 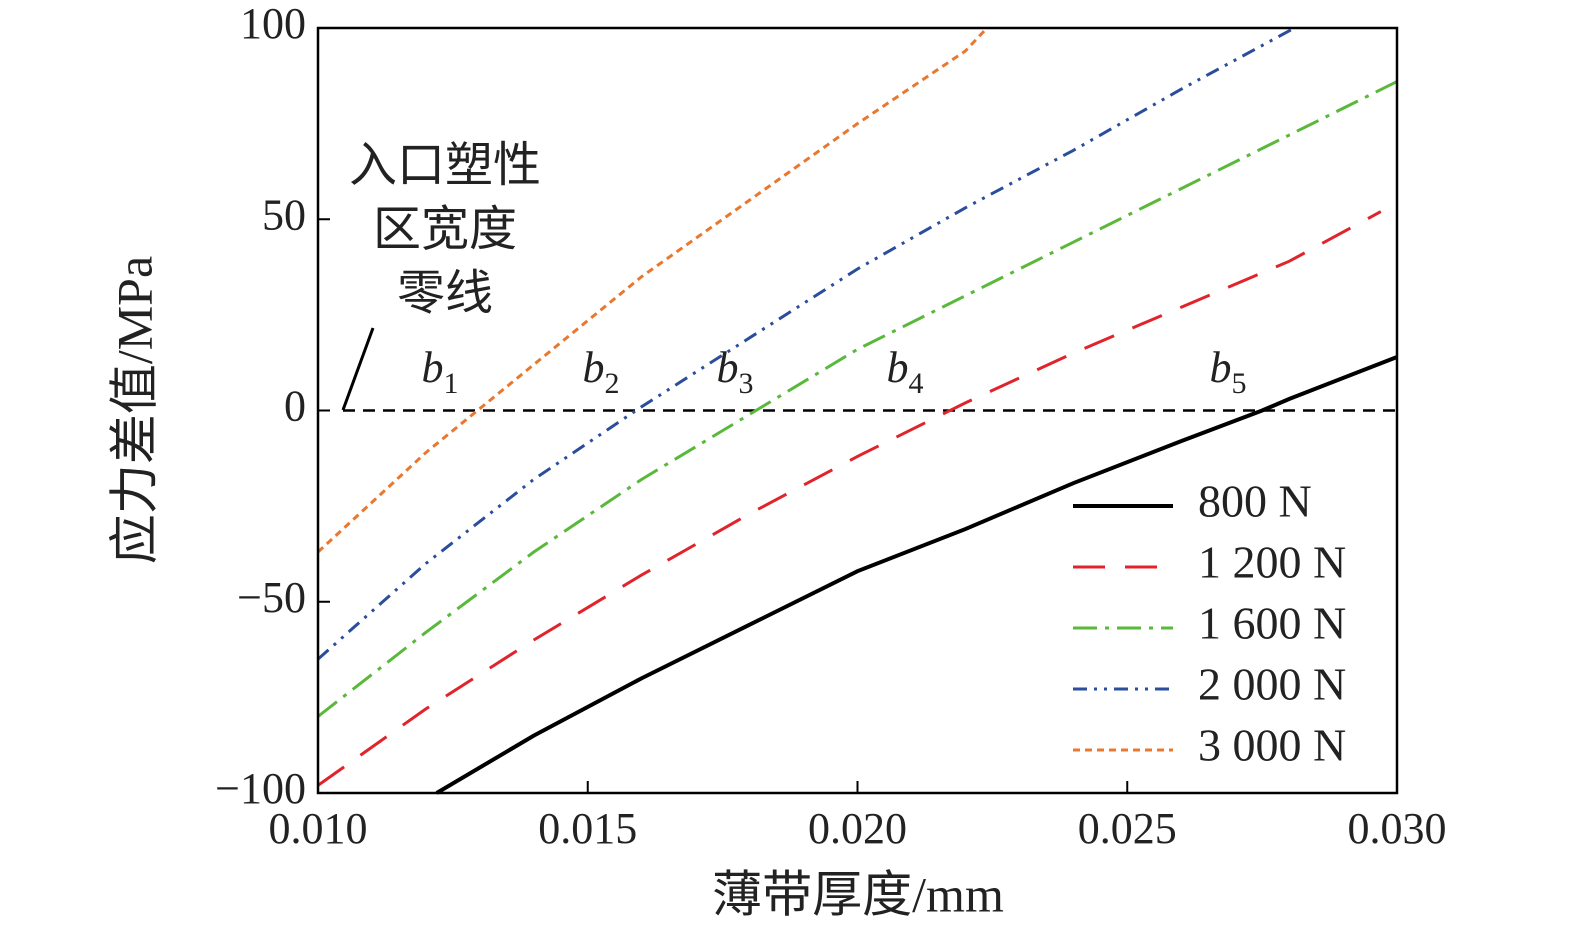 What do you see at coordinates (445, 229) in the screenshot?
I see `annotation-text: 区宽度` at bounding box center [445, 229].